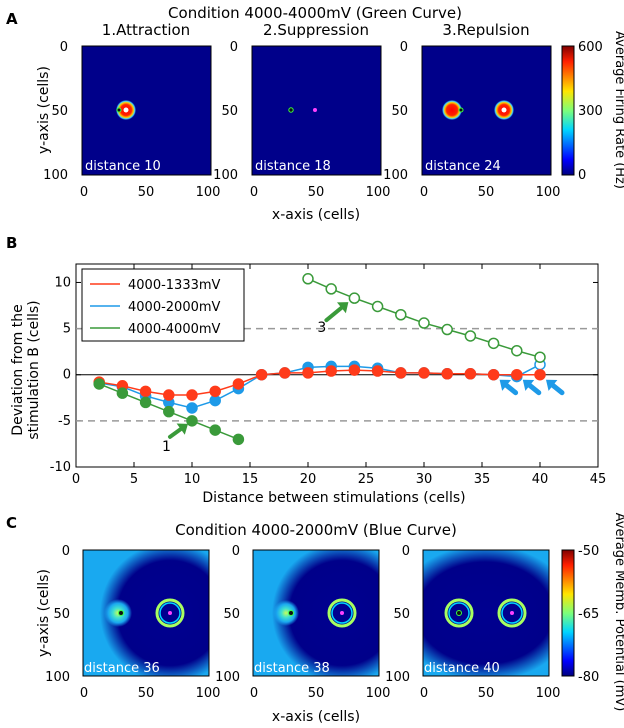  What do you see at coordinates (192, 479) in the screenshot?
I see `x-tick-label: 10` at bounding box center [192, 479].